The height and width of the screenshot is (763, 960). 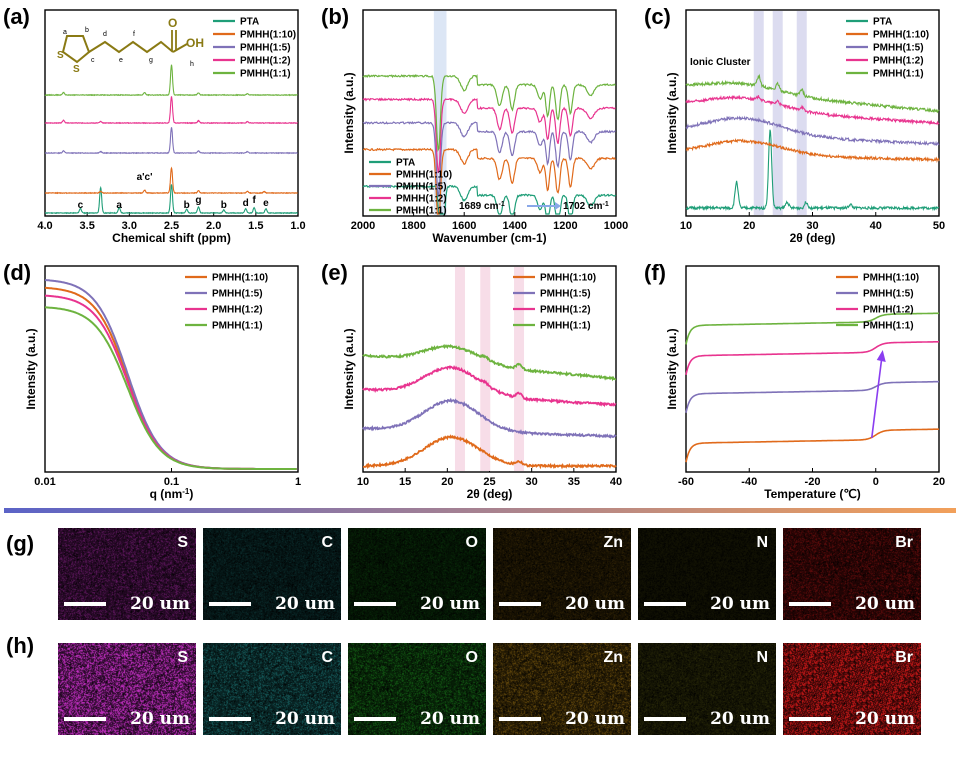 What do you see at coordinates (655, 272) in the screenshot?
I see `panel-label-f: (f)` at bounding box center [655, 272].